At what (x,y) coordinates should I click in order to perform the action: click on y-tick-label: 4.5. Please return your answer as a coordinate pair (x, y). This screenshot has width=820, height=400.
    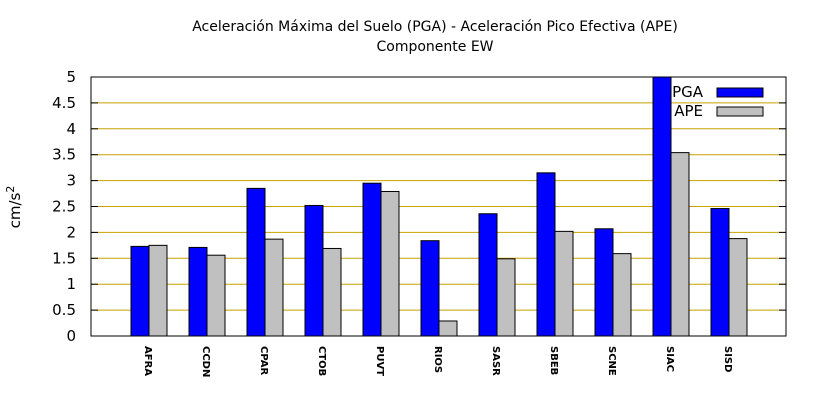
    Looking at the image, I should click on (64, 103).